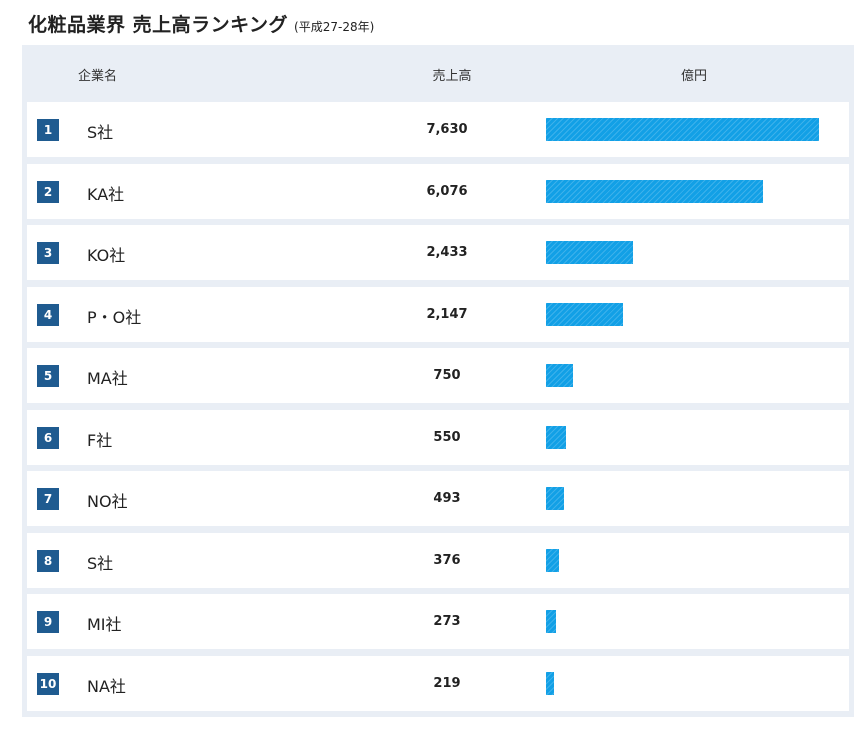 The width and height of the screenshot is (866, 730). What do you see at coordinates (107, 501) in the screenshot?
I see `company-name: NO社` at bounding box center [107, 501].